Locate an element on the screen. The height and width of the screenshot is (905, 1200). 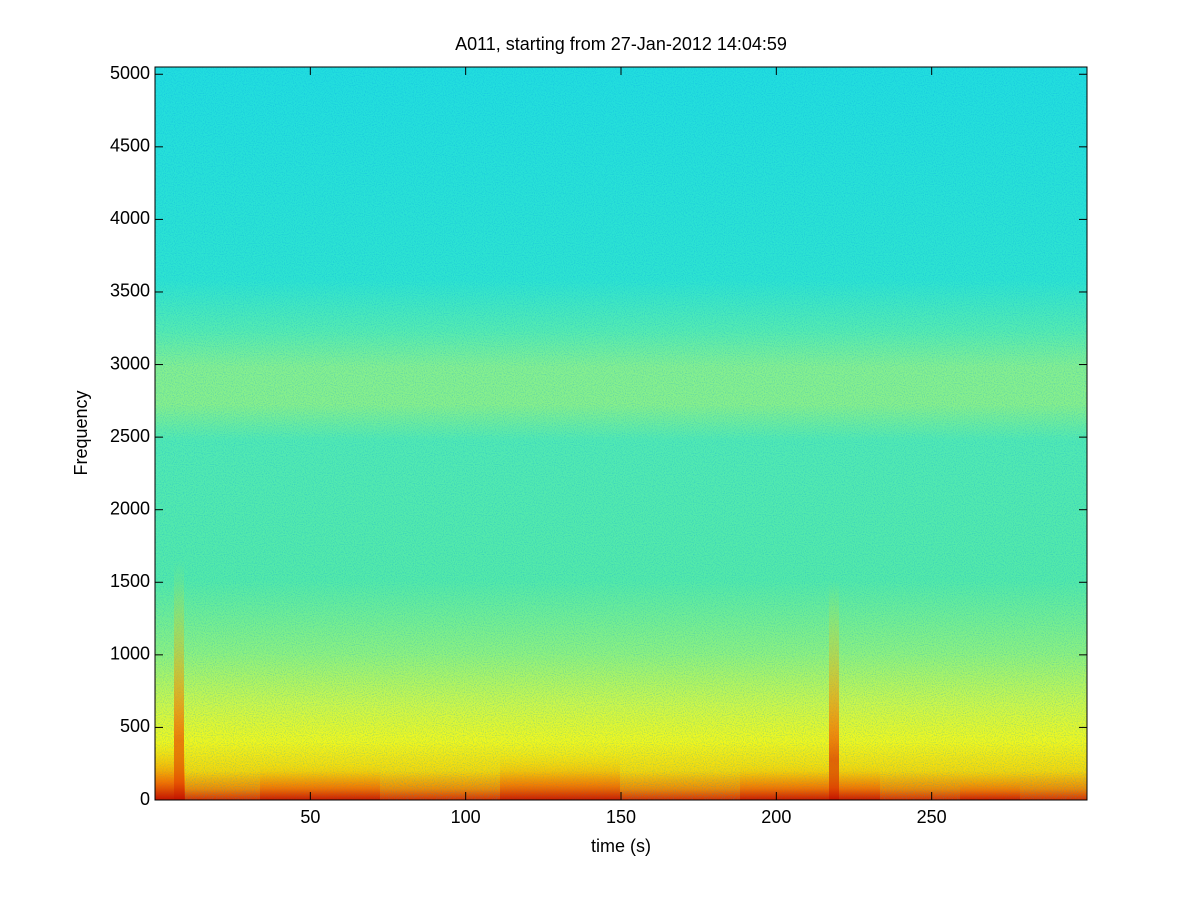
y-tick-label: 1000 is located at coordinates (130, 654).